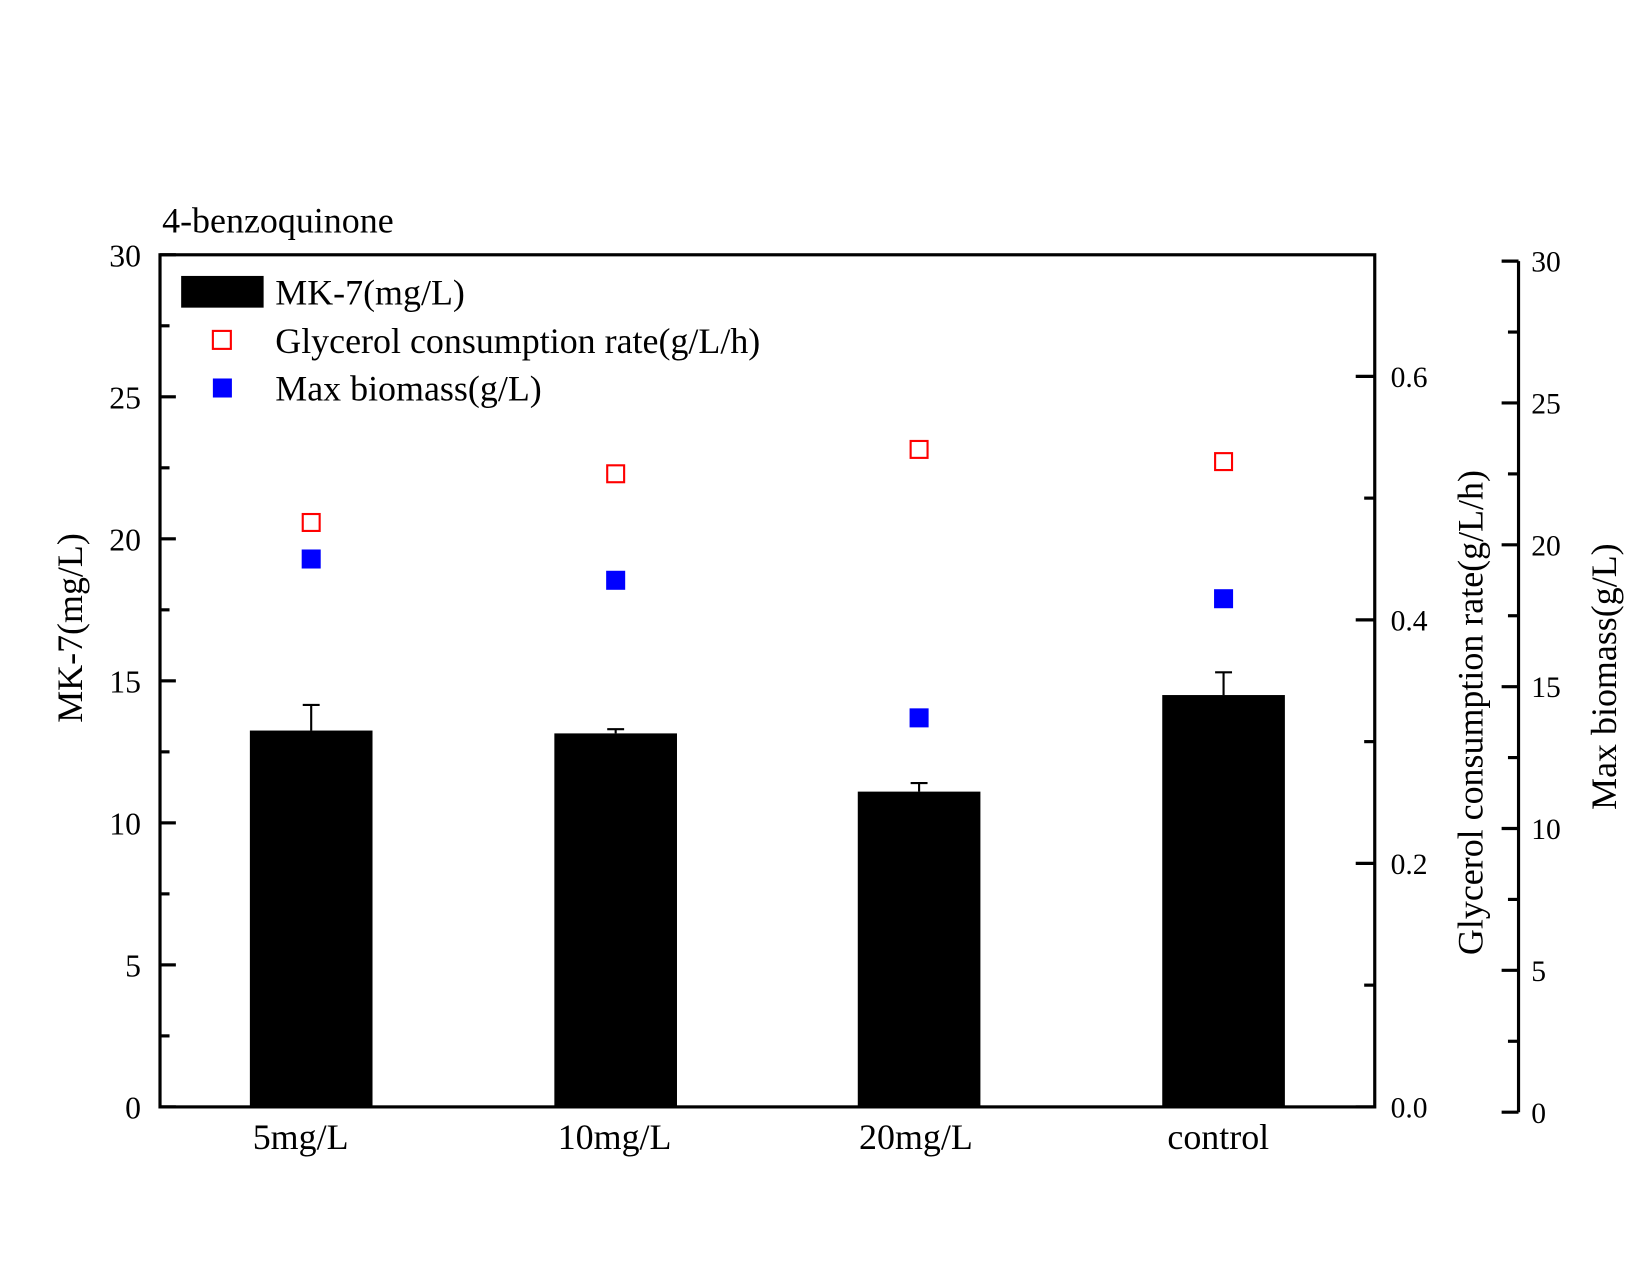  Describe the element at coordinates (221, 339) in the screenshot. I see `legend-swatch-glycerol` at that location.